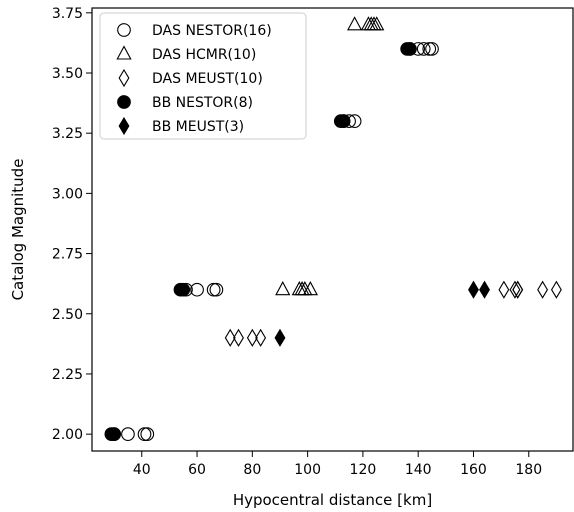  I want to click on x-tick-label: 160, so click(473, 470).